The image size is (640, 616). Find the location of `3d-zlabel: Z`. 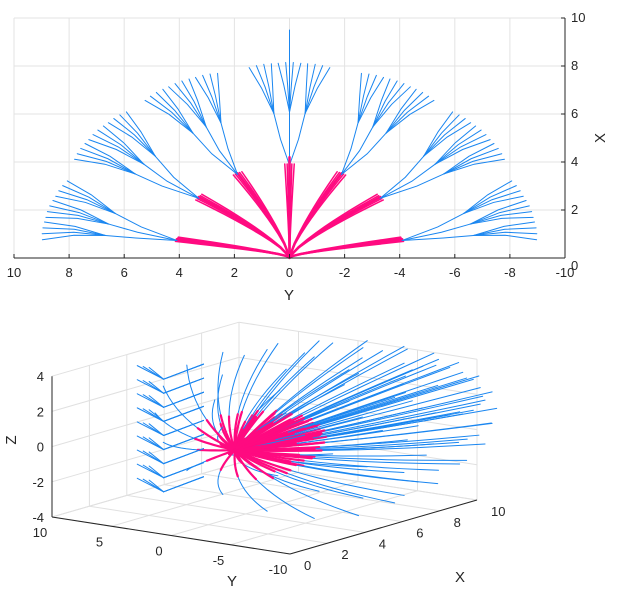

3d-zlabel: Z is located at coordinates (11, 439).